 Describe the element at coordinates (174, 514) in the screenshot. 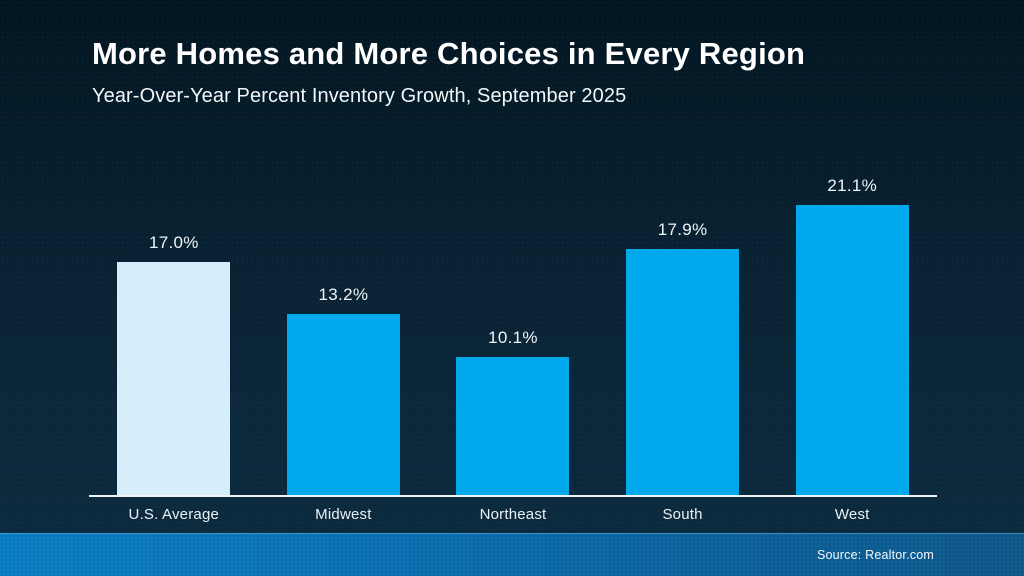

I see `x-axis-label: U.S. Average` at that location.